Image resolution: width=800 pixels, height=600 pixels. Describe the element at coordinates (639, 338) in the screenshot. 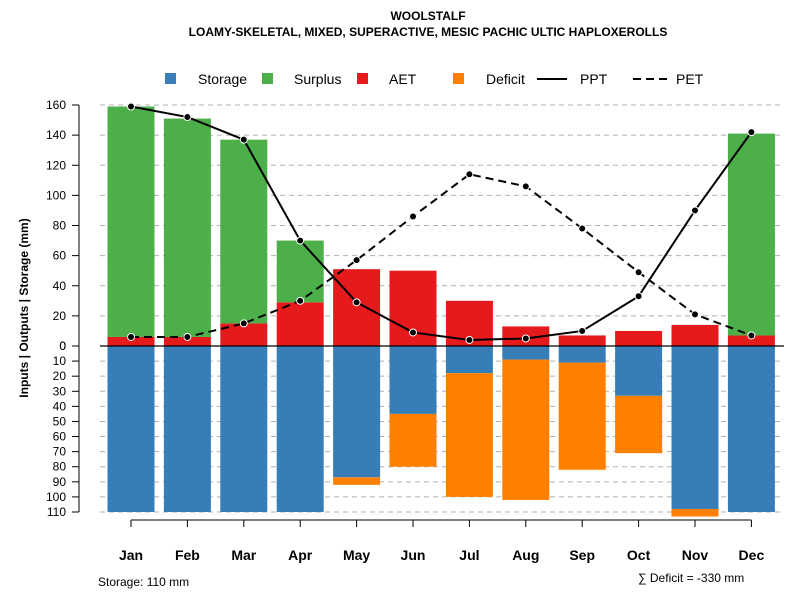

I see `aet-bar-oct` at that location.